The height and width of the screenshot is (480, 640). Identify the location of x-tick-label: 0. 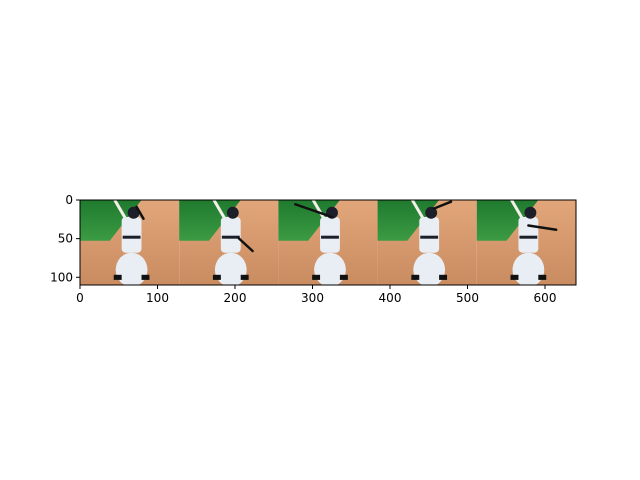
(80, 298).